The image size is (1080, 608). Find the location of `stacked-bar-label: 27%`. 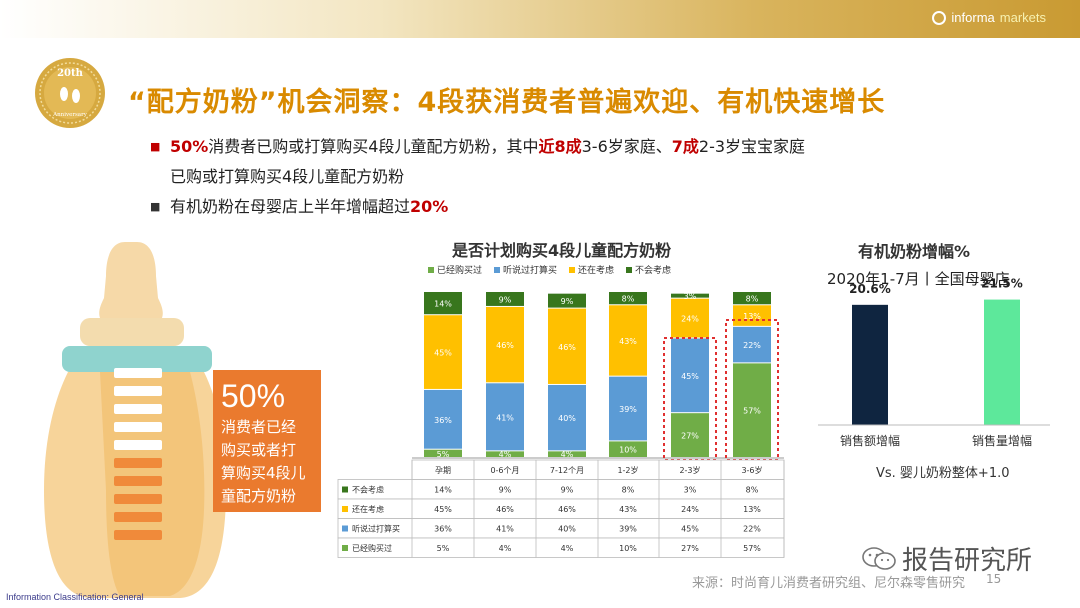

stacked-bar-label: 27% is located at coordinates (690, 436).